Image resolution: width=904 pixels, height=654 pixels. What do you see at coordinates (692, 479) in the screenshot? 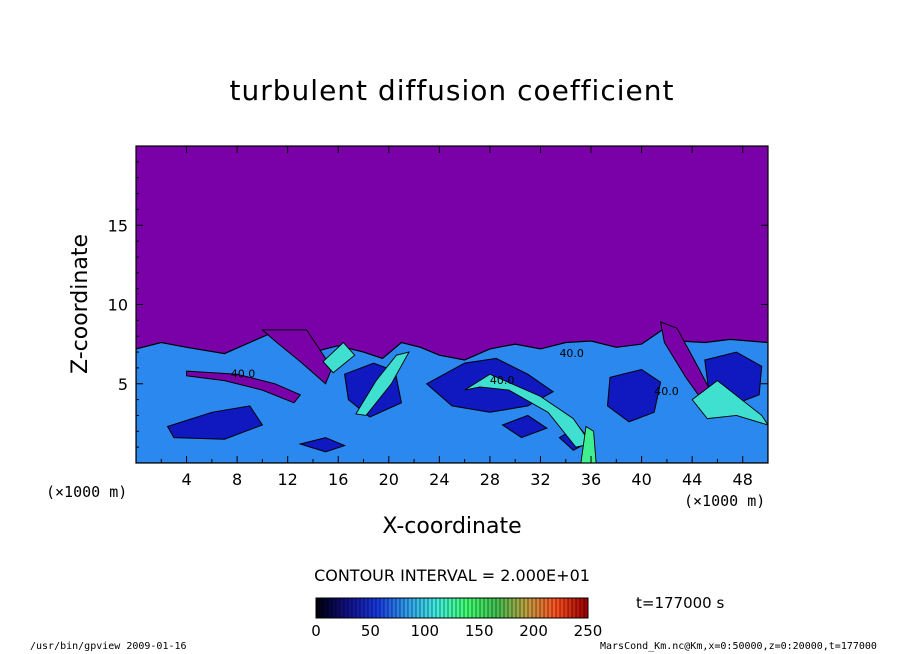
I see `x-tick-label: 44` at bounding box center [692, 479].